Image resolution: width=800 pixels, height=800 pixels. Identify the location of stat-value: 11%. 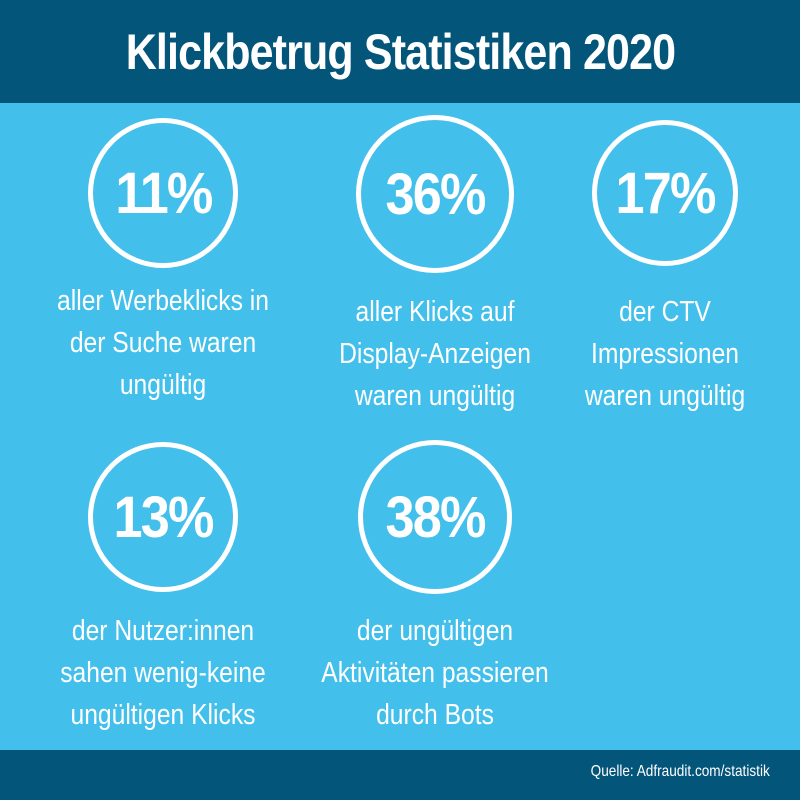
(163, 193).